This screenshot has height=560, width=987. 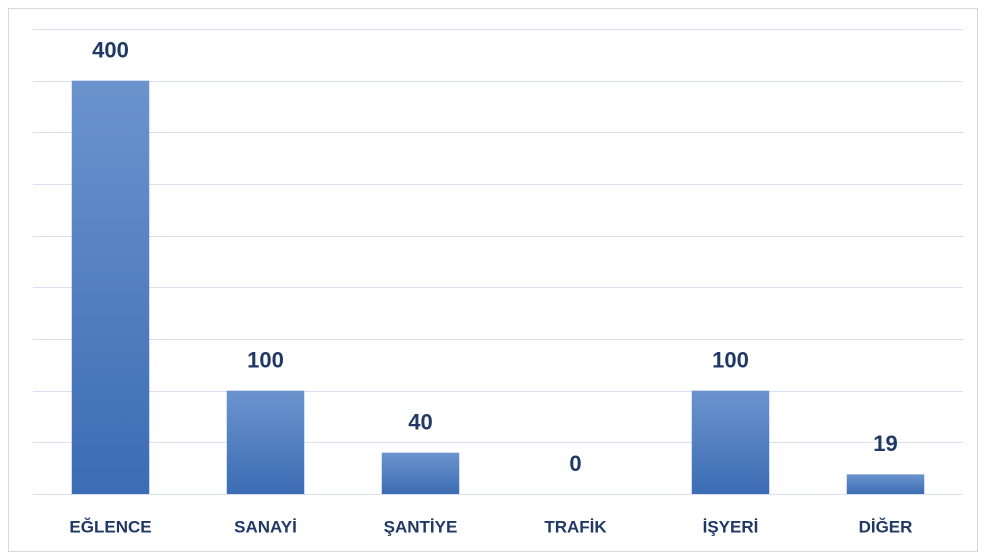 I want to click on x-tick-label: SANAYİ, so click(x=265, y=526).